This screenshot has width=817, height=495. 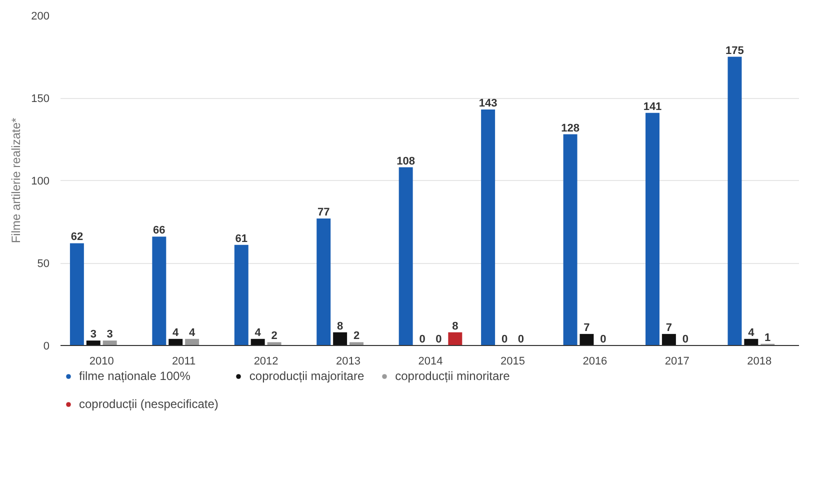 I want to click on legend-label: coproducții minoritare, so click(x=452, y=376).